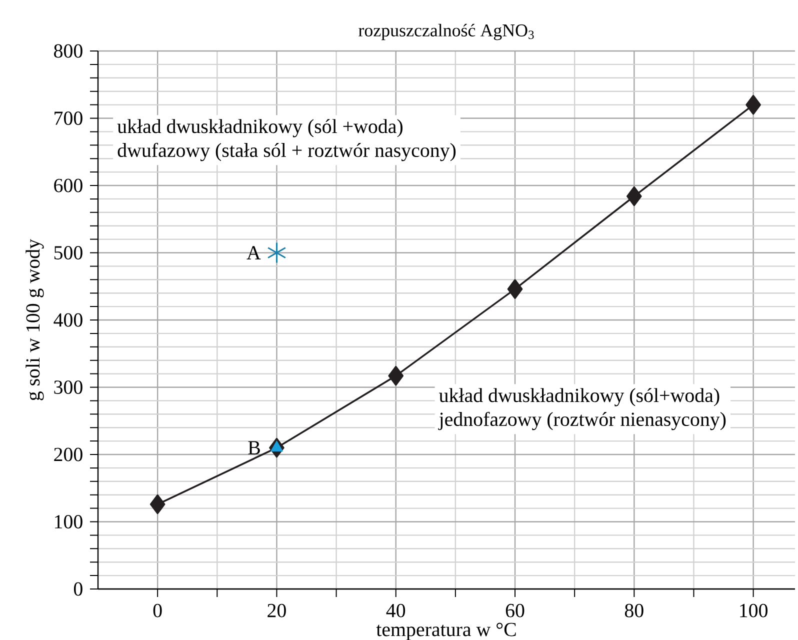 This screenshot has width=798, height=640. Describe the element at coordinates (396, 611) in the screenshot. I see `x-tick-label: 40` at that location.